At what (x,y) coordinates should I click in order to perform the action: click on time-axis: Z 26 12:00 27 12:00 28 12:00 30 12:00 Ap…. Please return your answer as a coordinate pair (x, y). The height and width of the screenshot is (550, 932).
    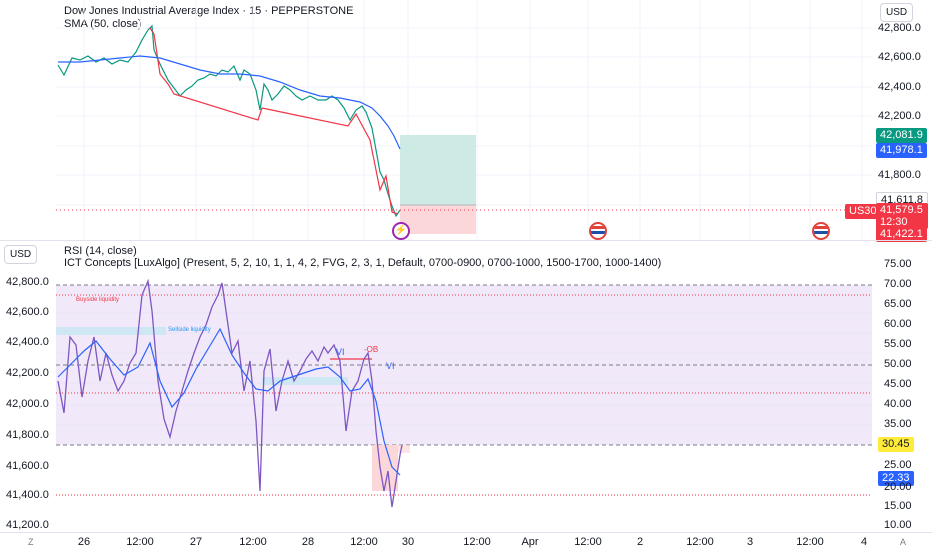
    Looking at the image, I should click on (466, 541).